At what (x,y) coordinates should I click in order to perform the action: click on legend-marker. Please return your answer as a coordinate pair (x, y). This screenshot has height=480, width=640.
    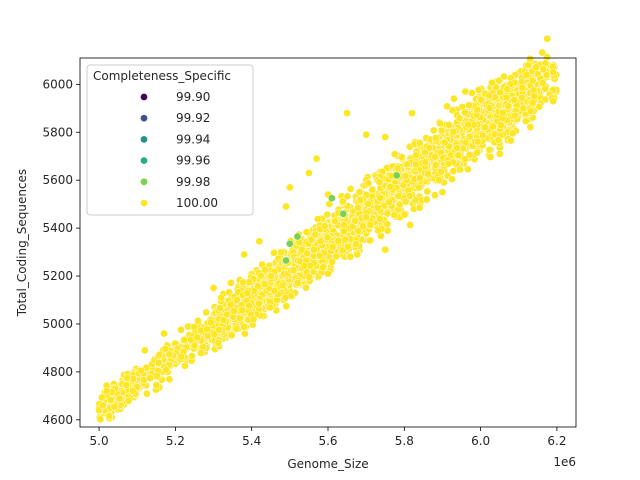
    Looking at the image, I should click on (144, 181).